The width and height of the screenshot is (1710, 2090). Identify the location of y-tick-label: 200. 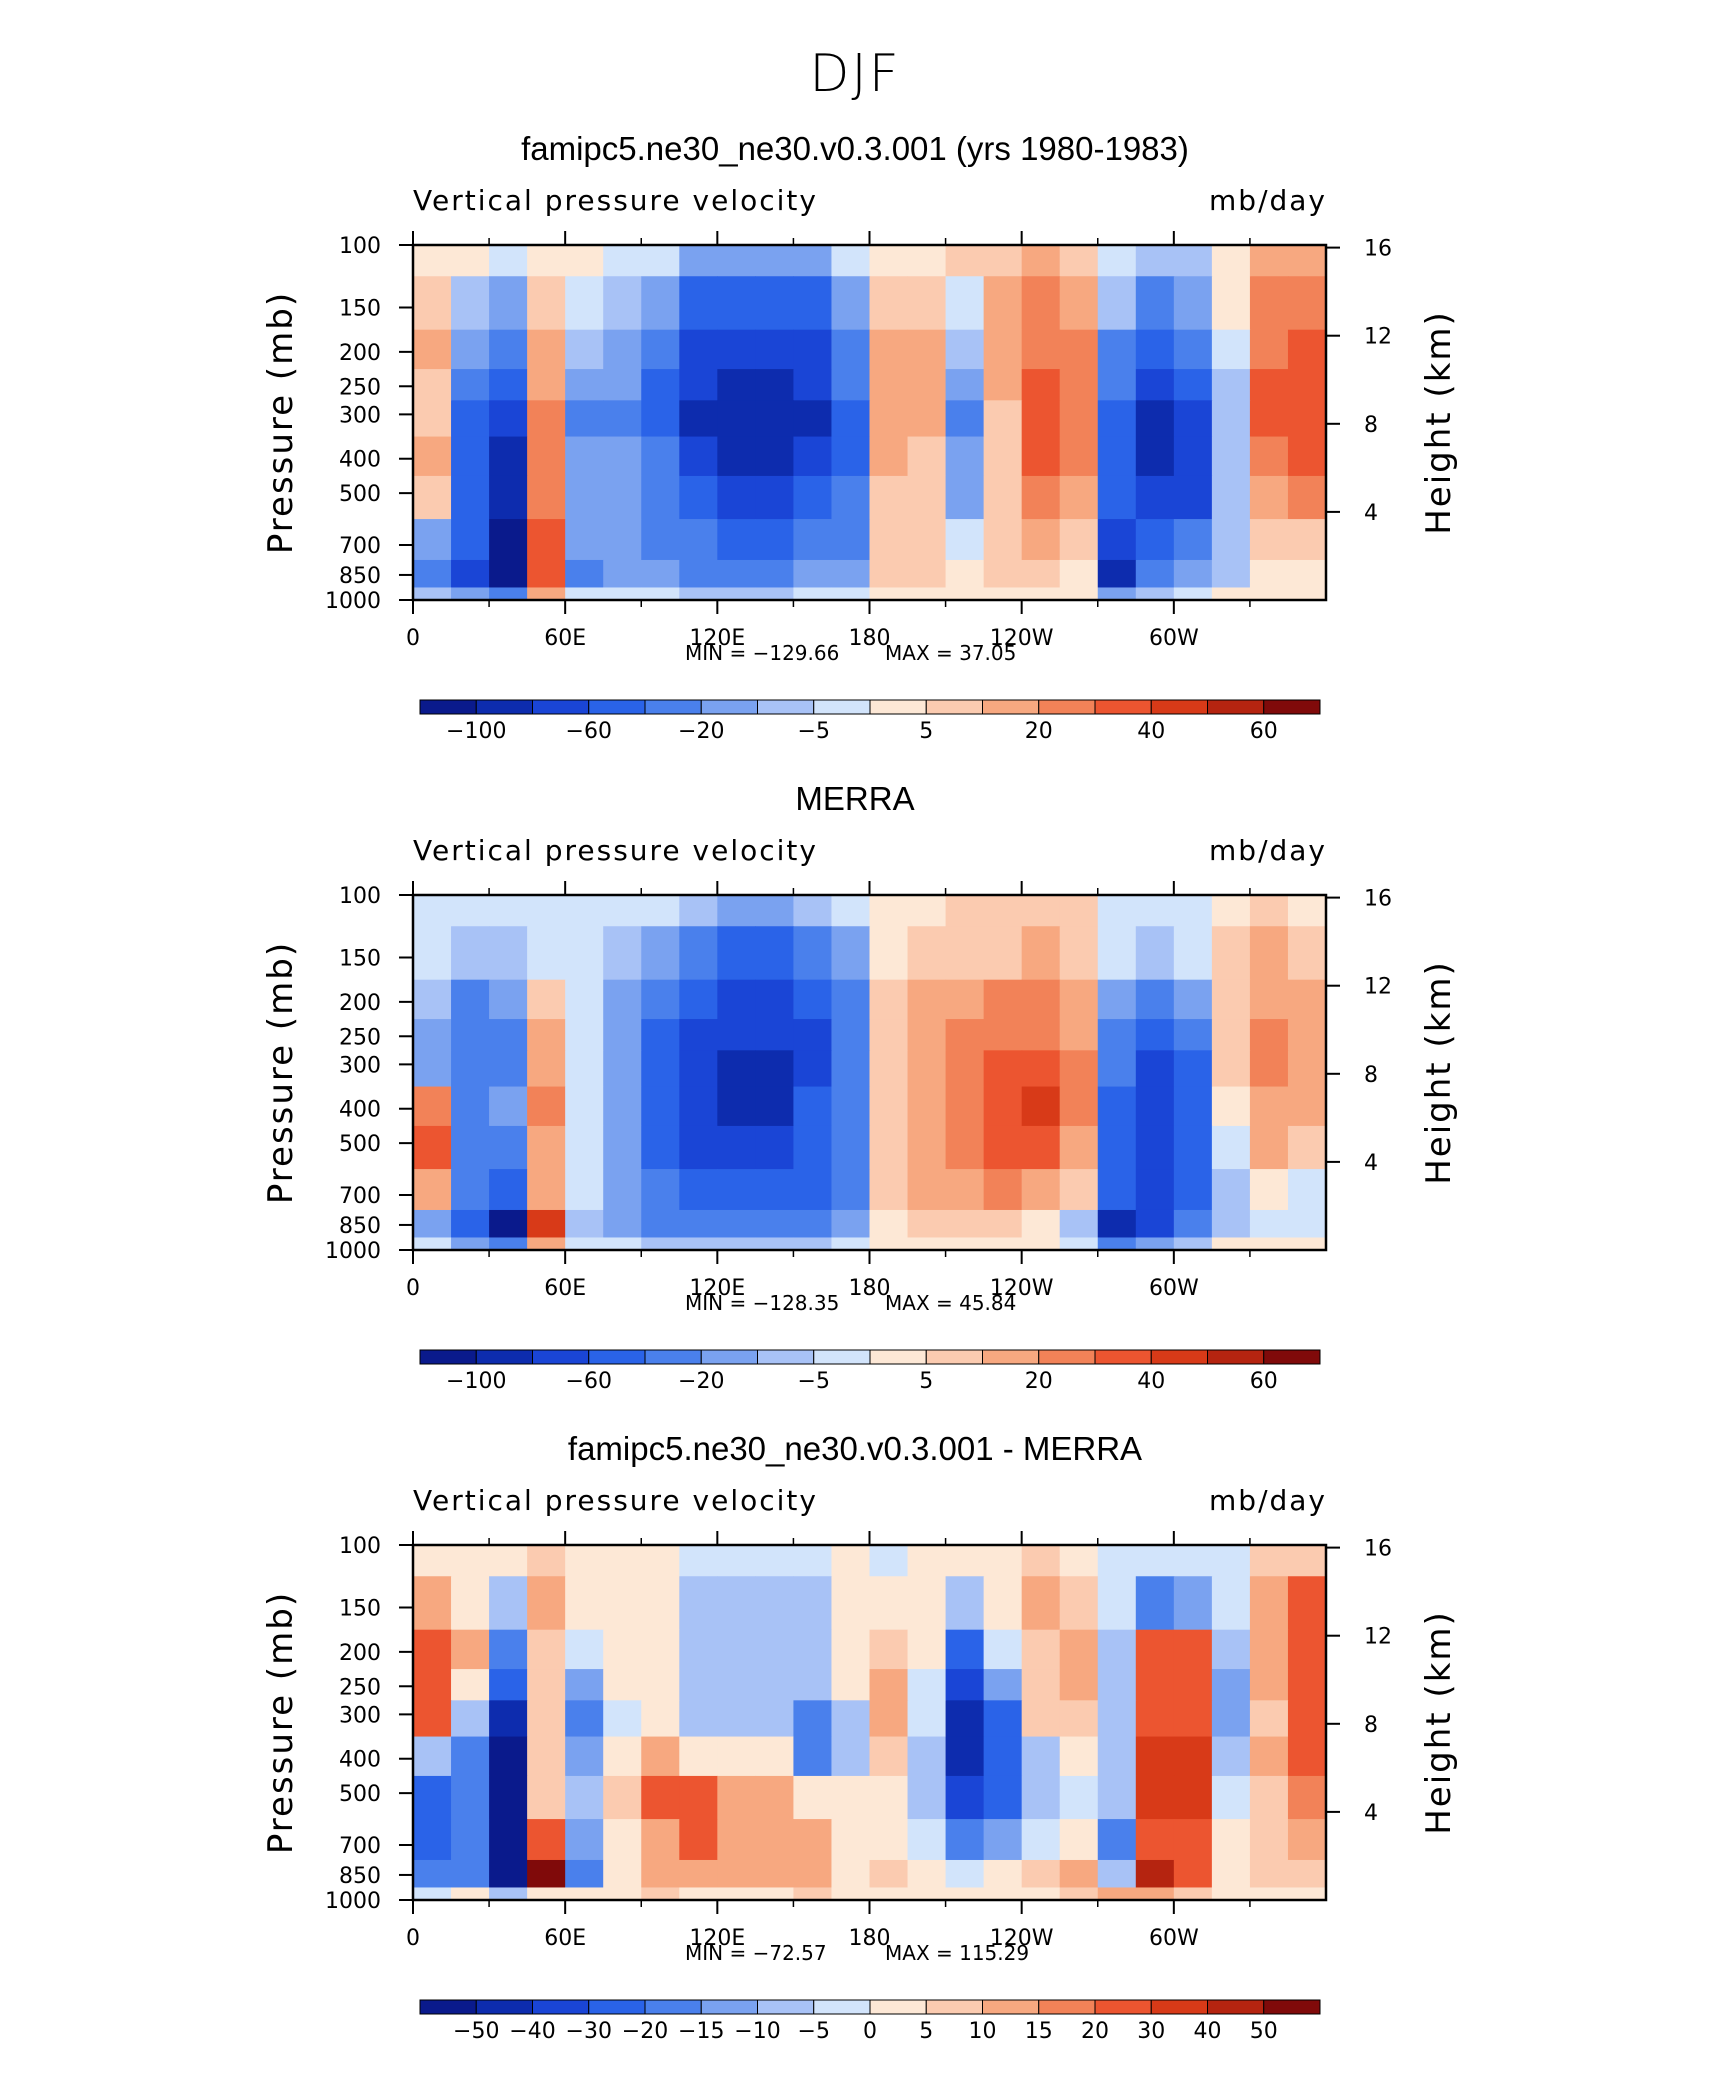
(360, 1003).